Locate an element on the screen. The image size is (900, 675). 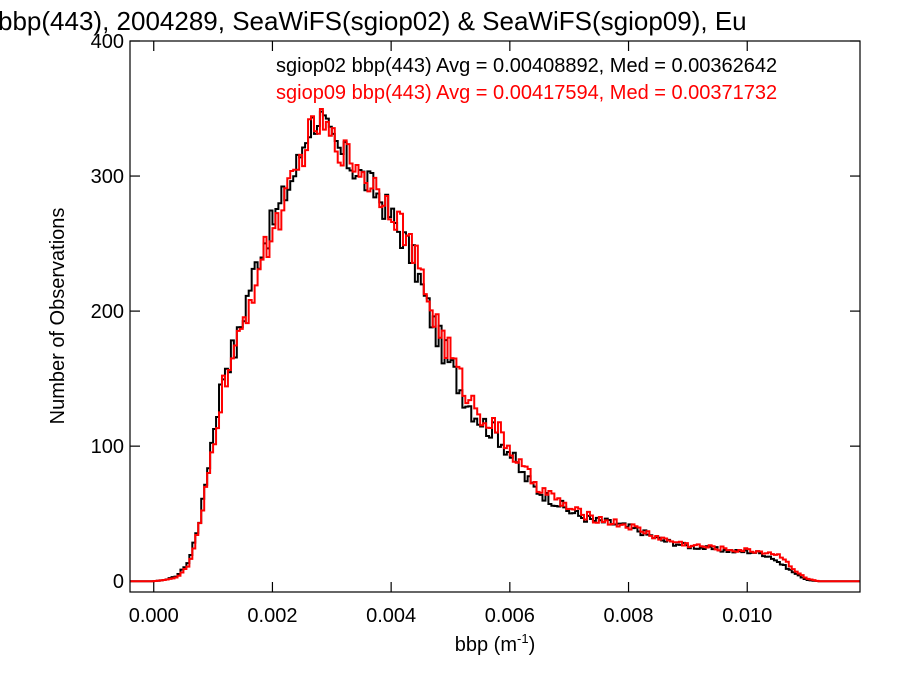
y-tick-label: 200 is located at coordinates (107, 312).